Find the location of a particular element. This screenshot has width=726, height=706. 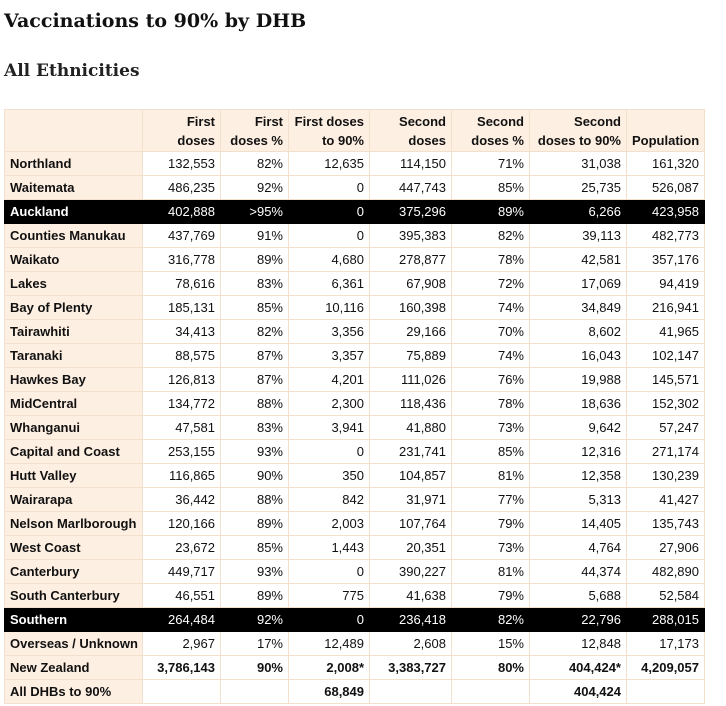

second-doses-to-90-cell: 5,313 is located at coordinates (578, 499).